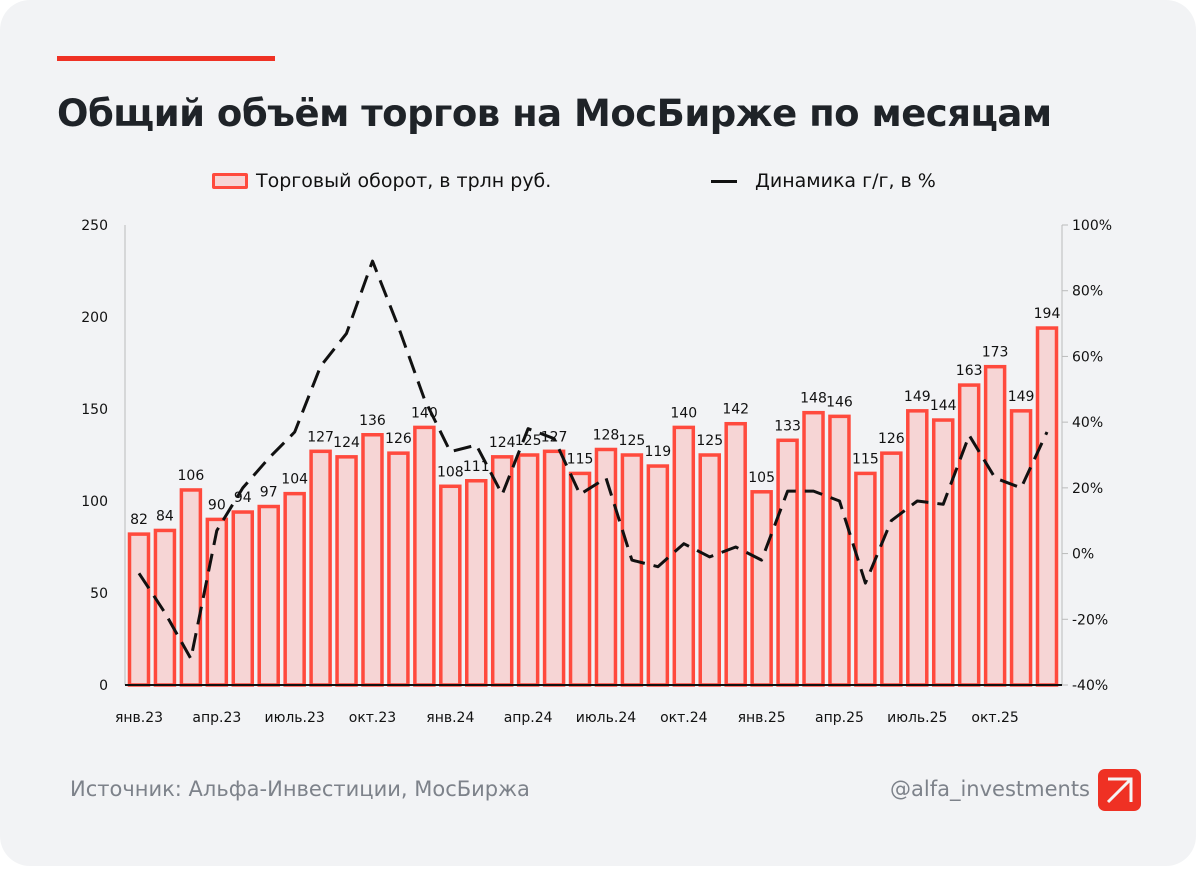 Image resolution: width=1200 pixels, height=870 pixels. Describe the element at coordinates (269, 493) in the screenshot. I see `bar-data-label: 97` at that location.